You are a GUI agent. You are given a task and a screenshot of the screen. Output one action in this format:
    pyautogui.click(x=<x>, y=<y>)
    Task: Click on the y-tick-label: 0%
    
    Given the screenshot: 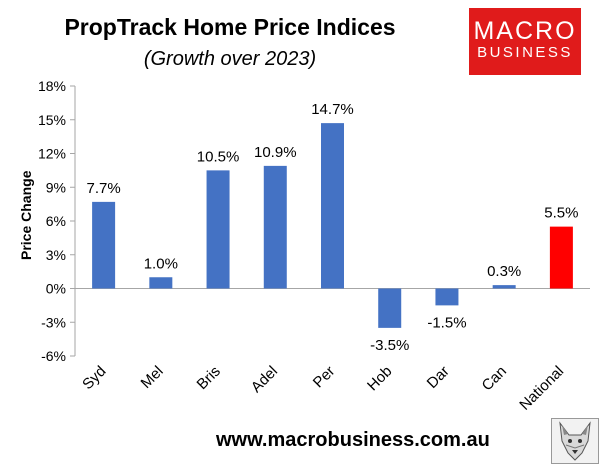 What is the action you would take?
    pyautogui.click(x=56, y=289)
    